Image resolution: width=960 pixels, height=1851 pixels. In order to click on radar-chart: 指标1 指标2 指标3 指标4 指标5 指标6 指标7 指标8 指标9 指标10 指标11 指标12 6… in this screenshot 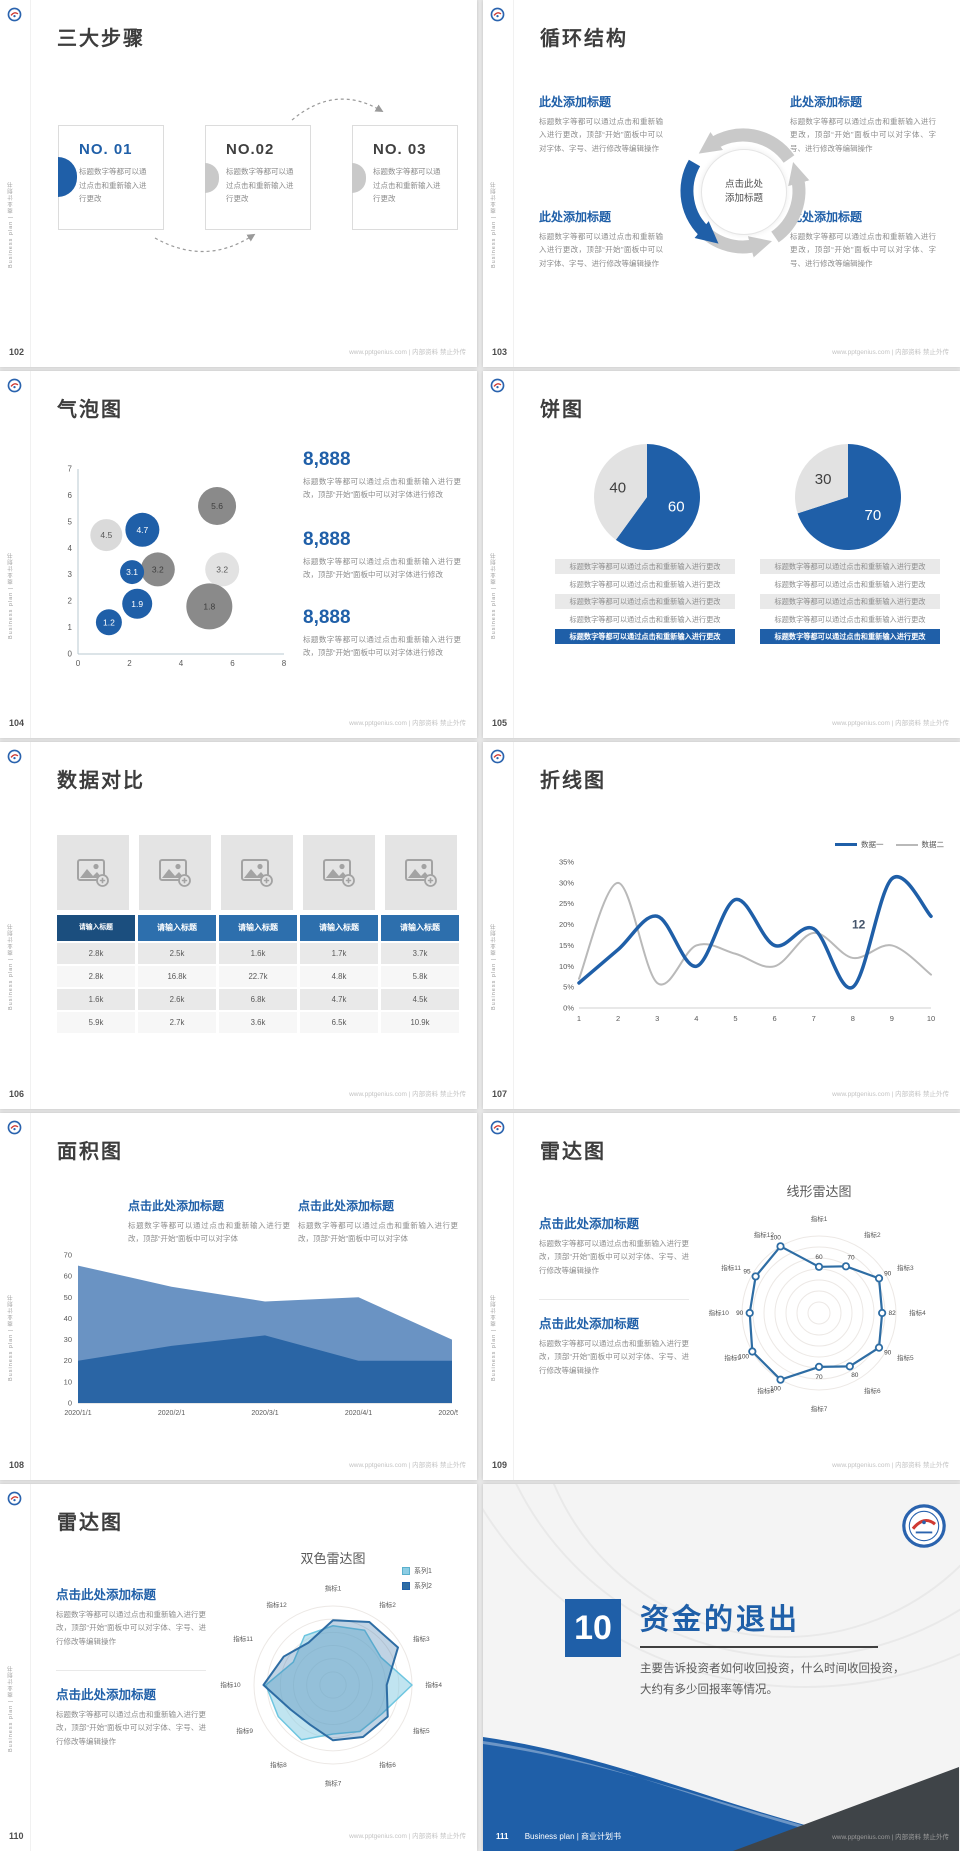, I will do `click(817, 1313)`.